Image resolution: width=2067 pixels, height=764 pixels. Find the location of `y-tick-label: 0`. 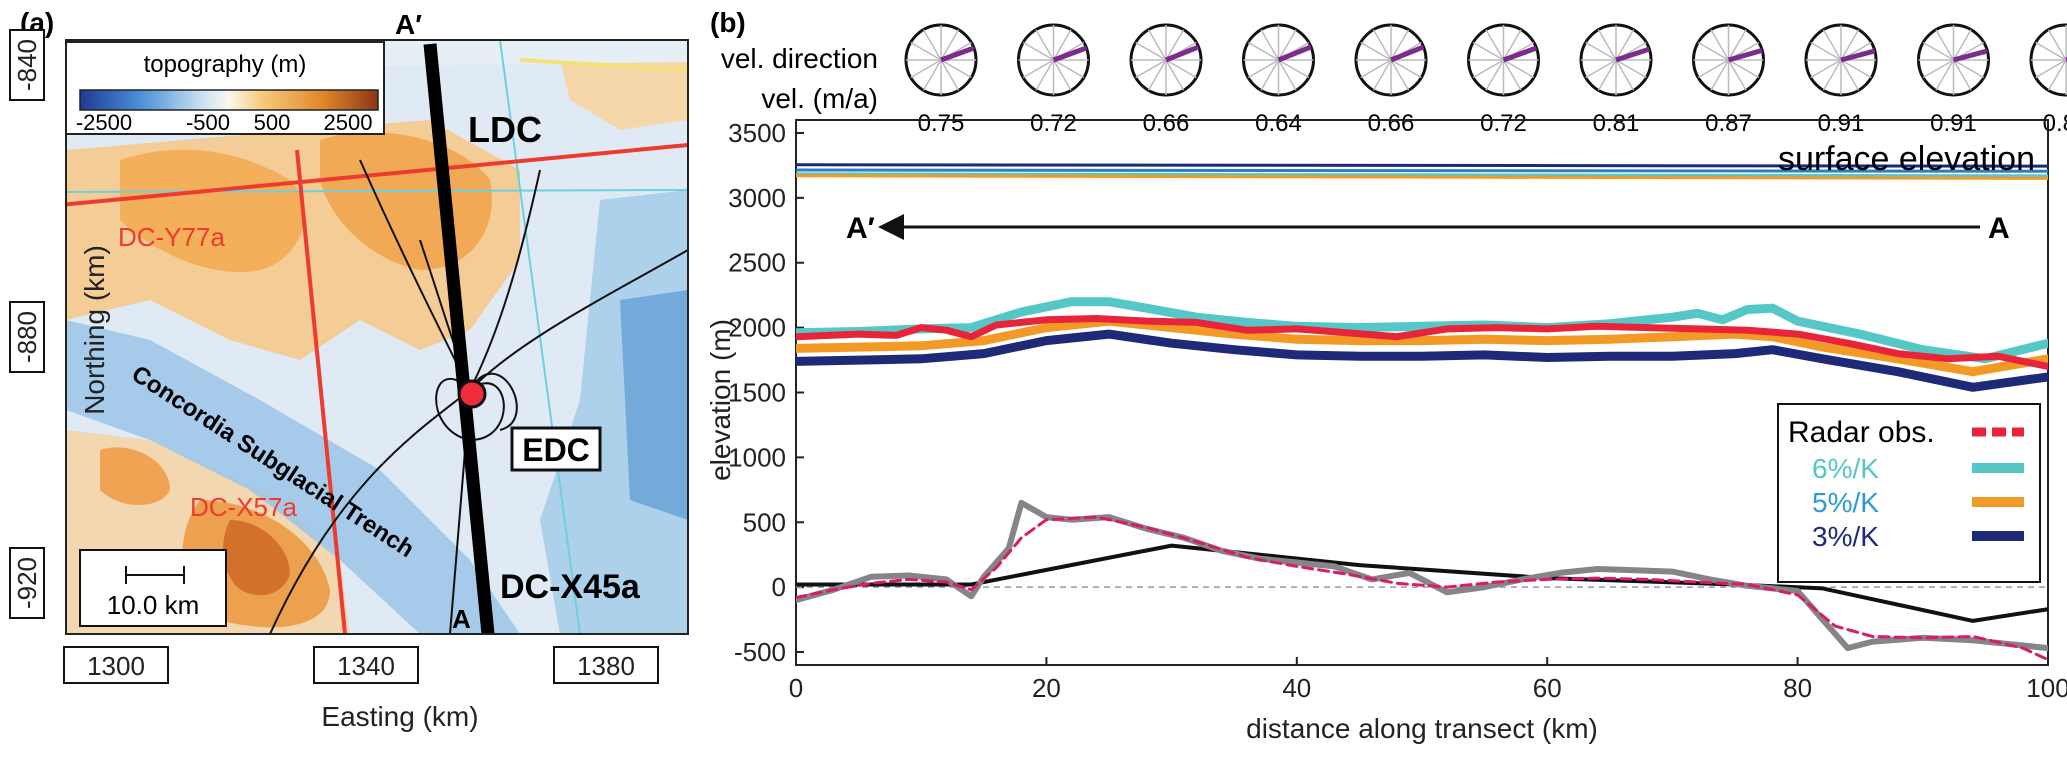

y-tick-label: 0 is located at coordinates (779, 587).